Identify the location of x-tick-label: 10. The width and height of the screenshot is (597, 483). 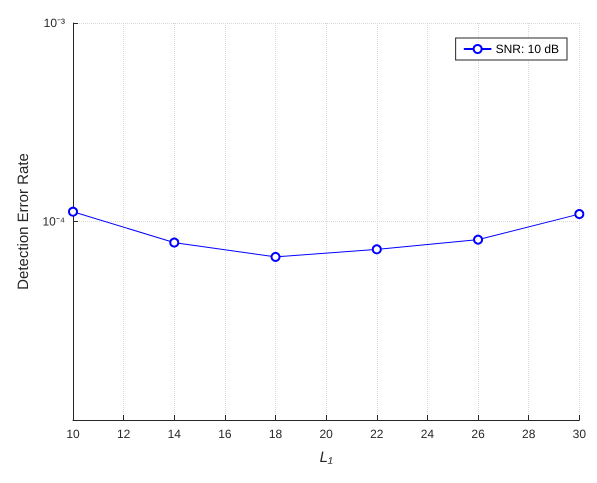
(73, 434).